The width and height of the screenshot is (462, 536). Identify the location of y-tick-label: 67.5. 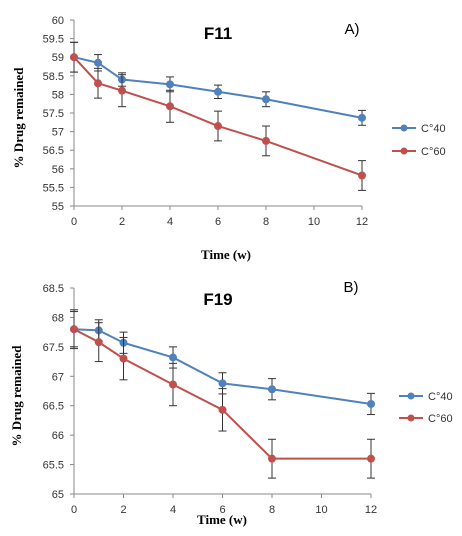
(53, 348).